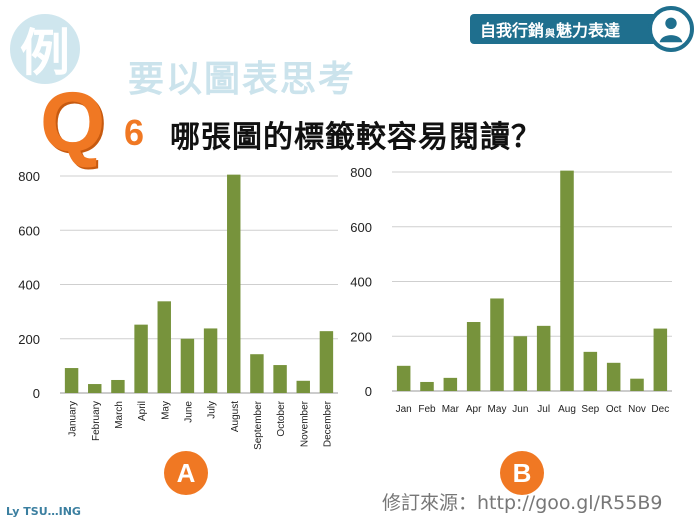  I want to click on question-letter: Q, so click(73, 122).